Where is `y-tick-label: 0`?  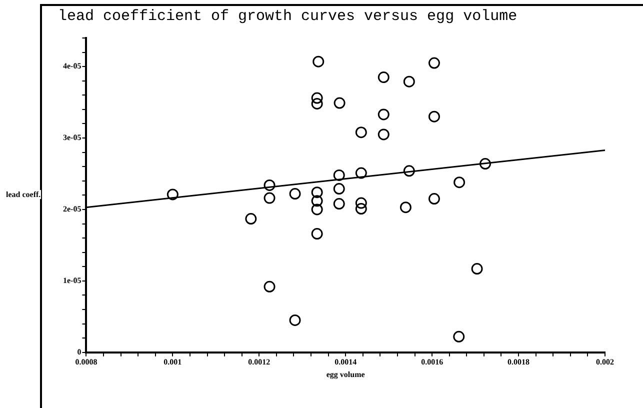 y-tick-label: 0 is located at coordinates (79, 351).